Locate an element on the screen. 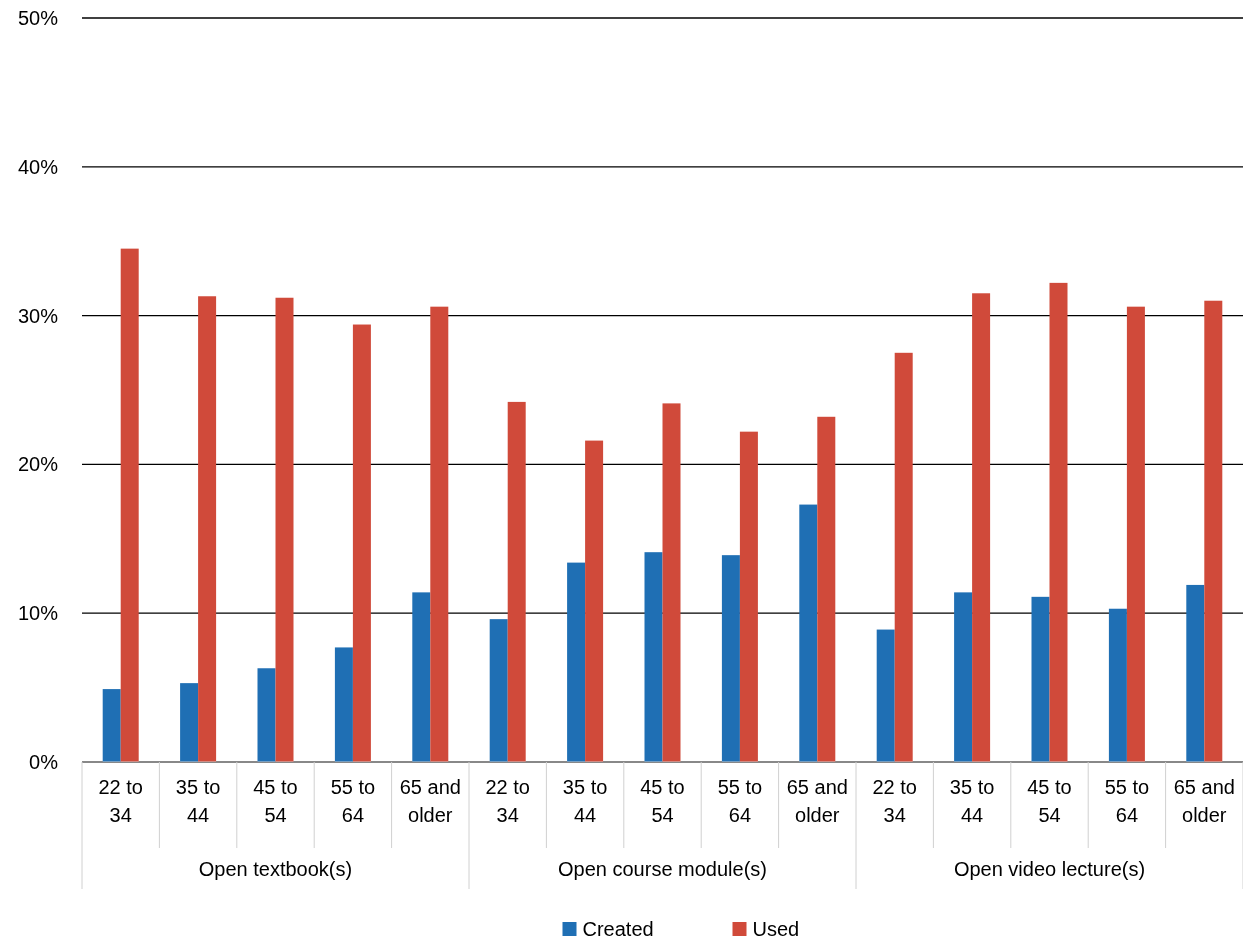 The width and height of the screenshot is (1251, 951). text: Open video lecture(s) is located at coordinates (1049, 869).